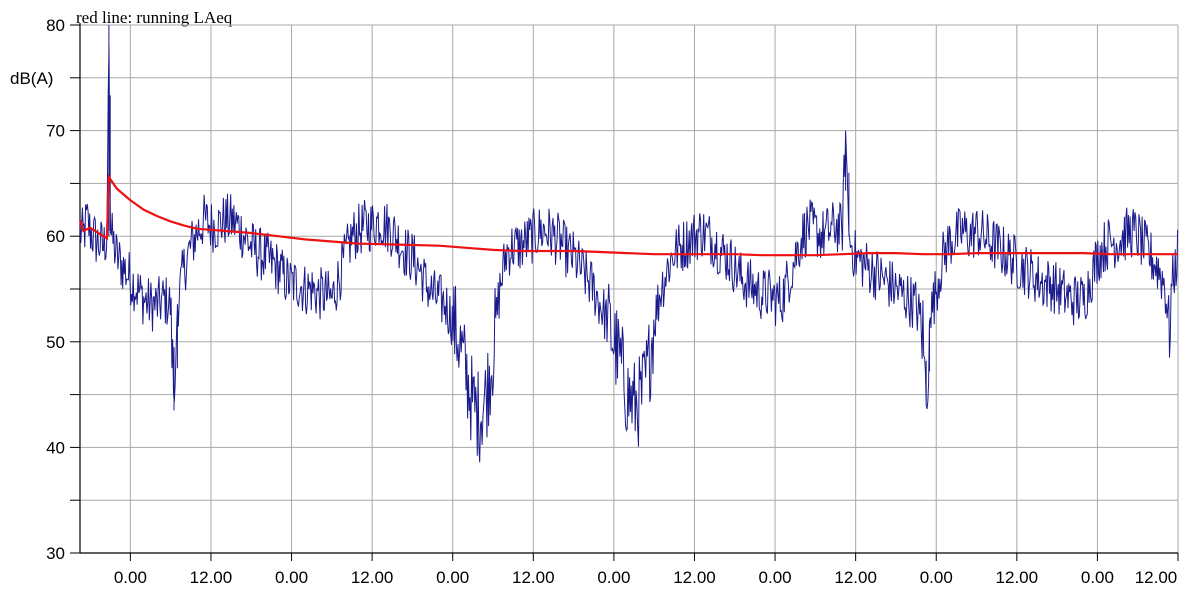 The width and height of the screenshot is (1200, 592). Describe the element at coordinates (55, 553) in the screenshot. I see `y-tick-label: 30` at that location.